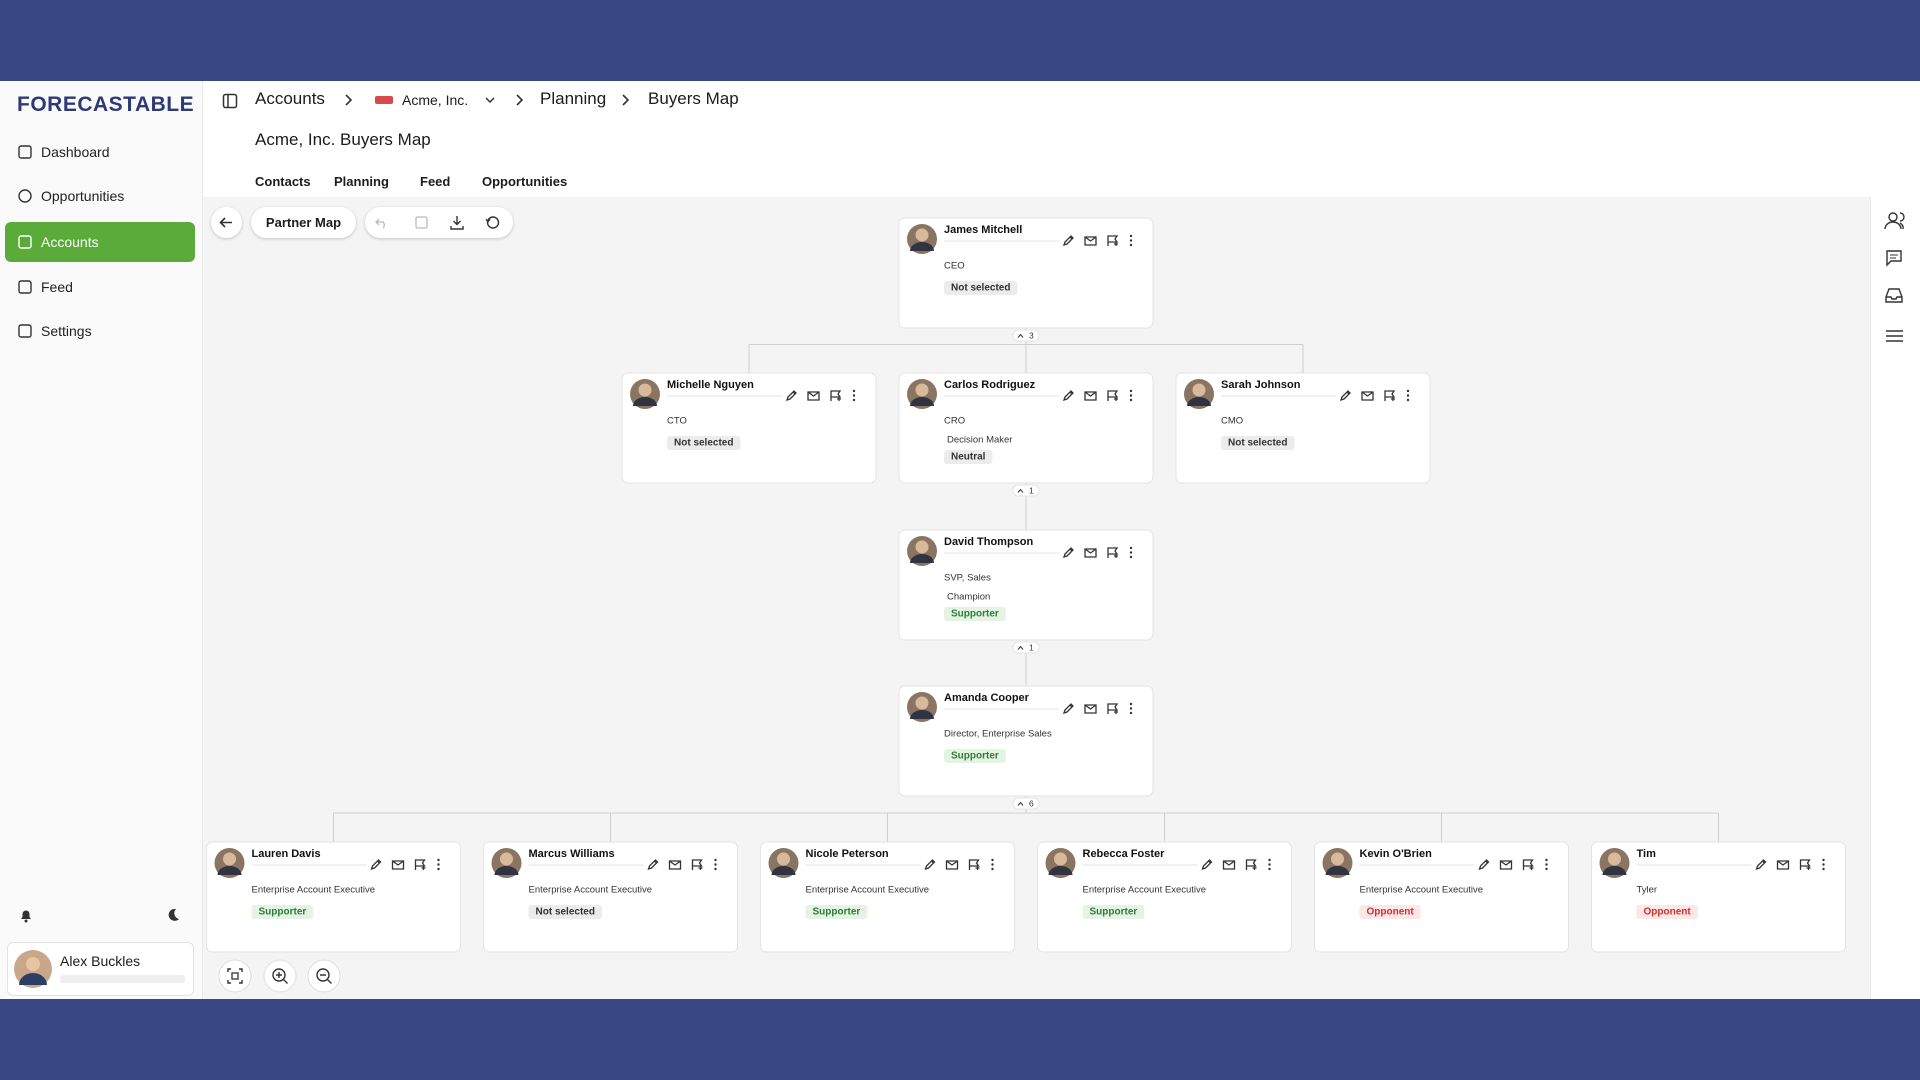 The width and height of the screenshot is (1920, 1080). I want to click on breadcrumb-item: Planning, so click(573, 98).